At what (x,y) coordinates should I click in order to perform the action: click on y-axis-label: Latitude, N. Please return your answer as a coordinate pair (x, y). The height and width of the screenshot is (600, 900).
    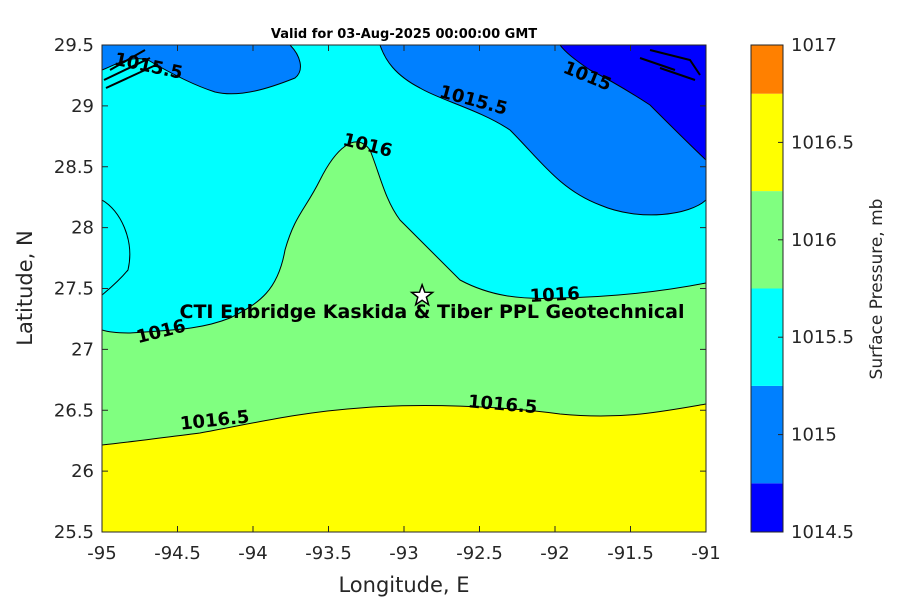
    Looking at the image, I should click on (25, 288).